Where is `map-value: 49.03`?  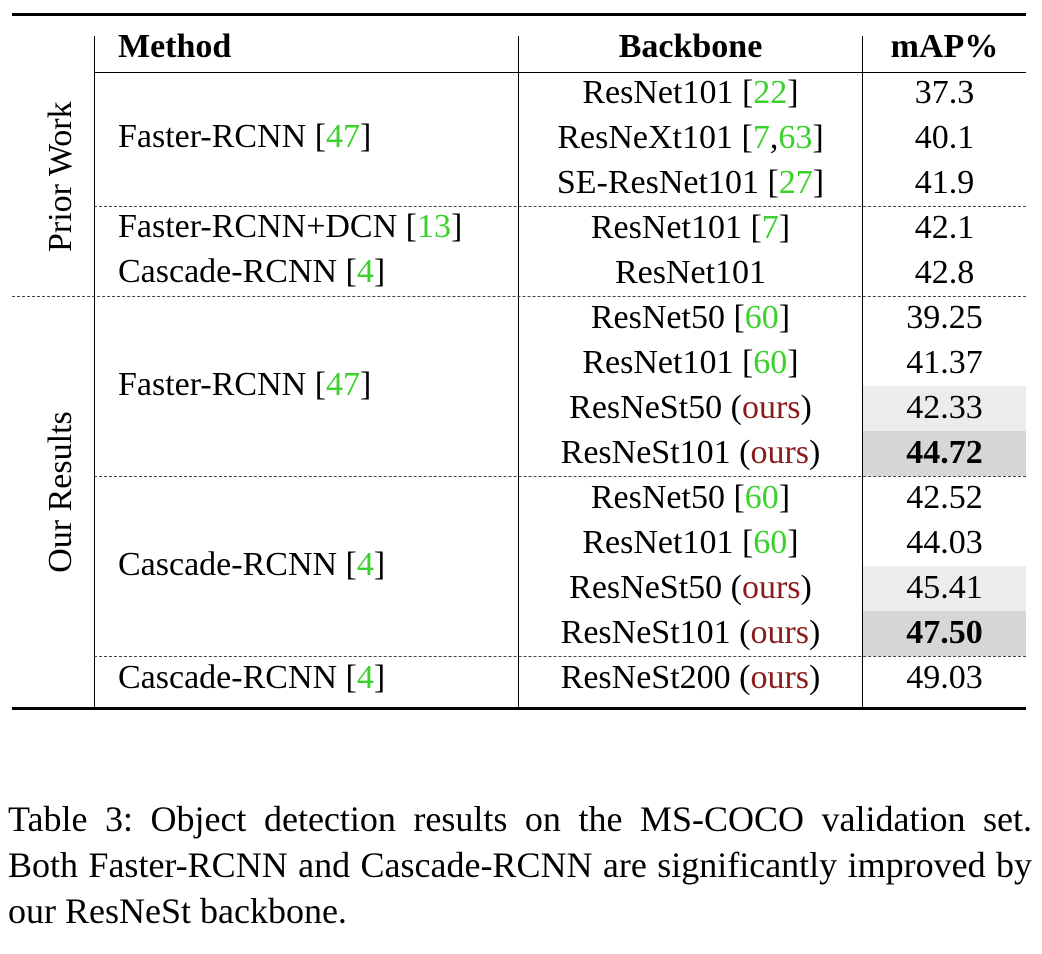 map-value: 49.03 is located at coordinates (944, 677).